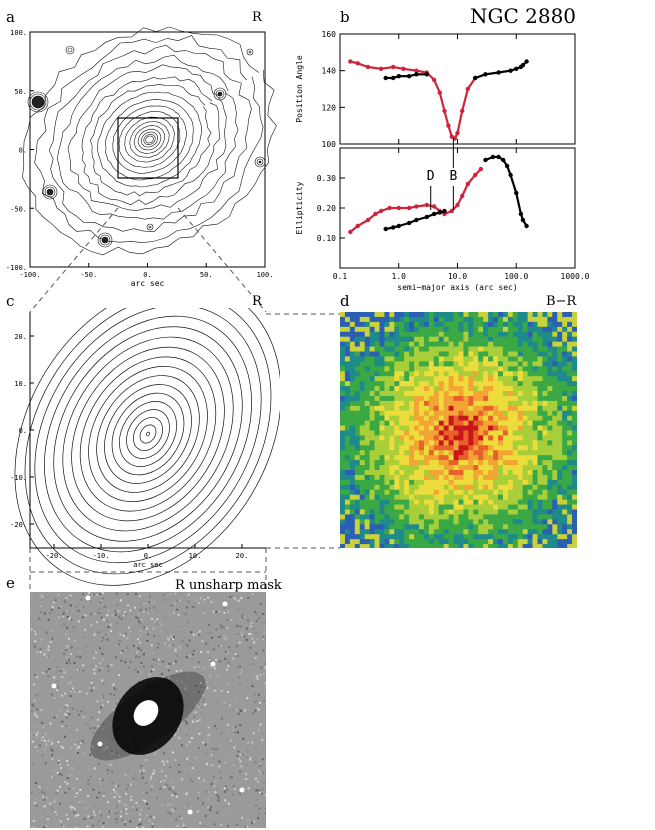 This screenshot has width=655, height=830. Describe the element at coordinates (23, 151) in the screenshot. I see `y-tick-label: 0.` at that location.